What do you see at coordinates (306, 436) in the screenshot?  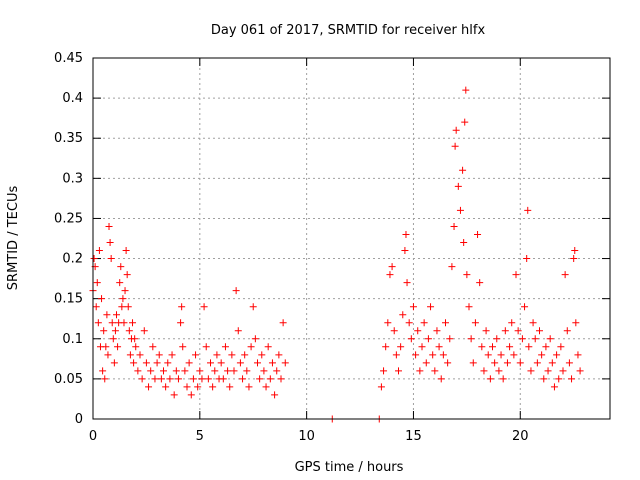 I see `x-tick-label: 10` at bounding box center [306, 436].